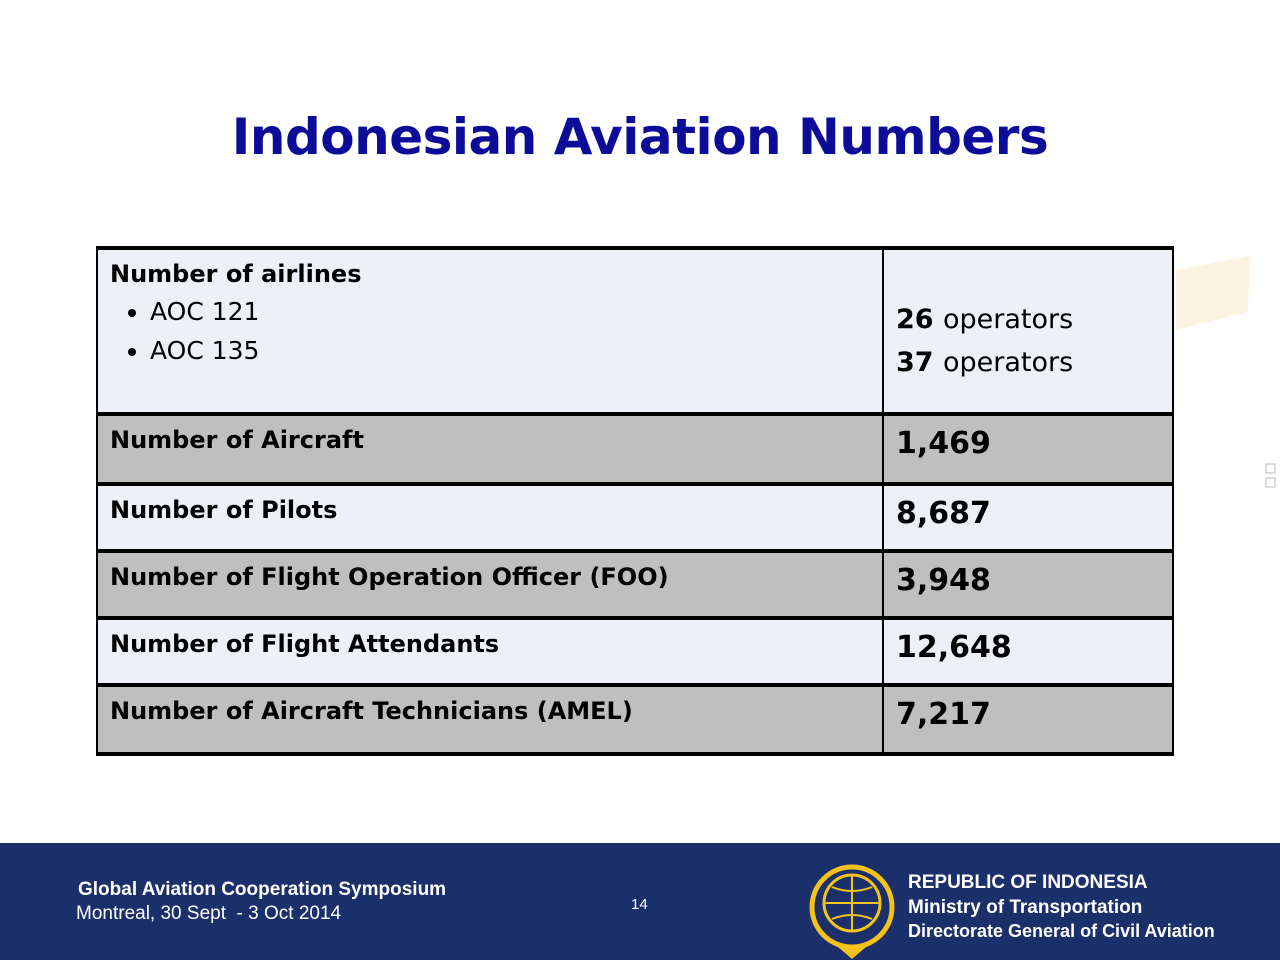 This screenshot has height=960, width=1280. I want to click on table-row: Number of Pilots 8,687, so click(635, 517).